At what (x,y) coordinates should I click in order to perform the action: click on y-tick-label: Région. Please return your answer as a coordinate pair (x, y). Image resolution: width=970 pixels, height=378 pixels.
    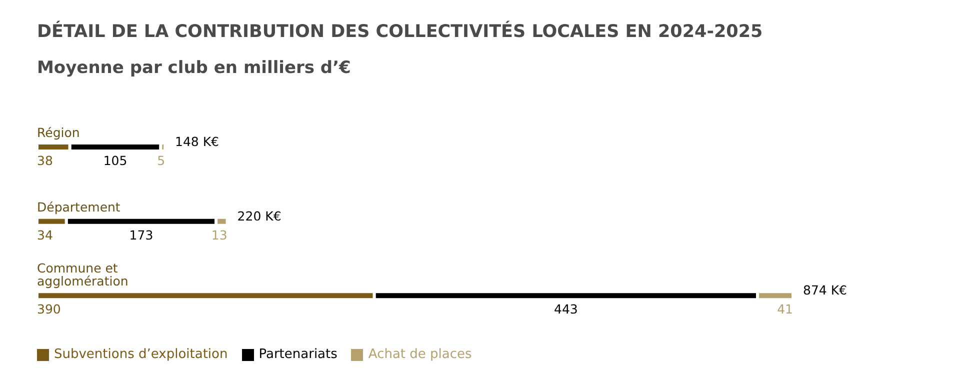
    Looking at the image, I should click on (58, 132).